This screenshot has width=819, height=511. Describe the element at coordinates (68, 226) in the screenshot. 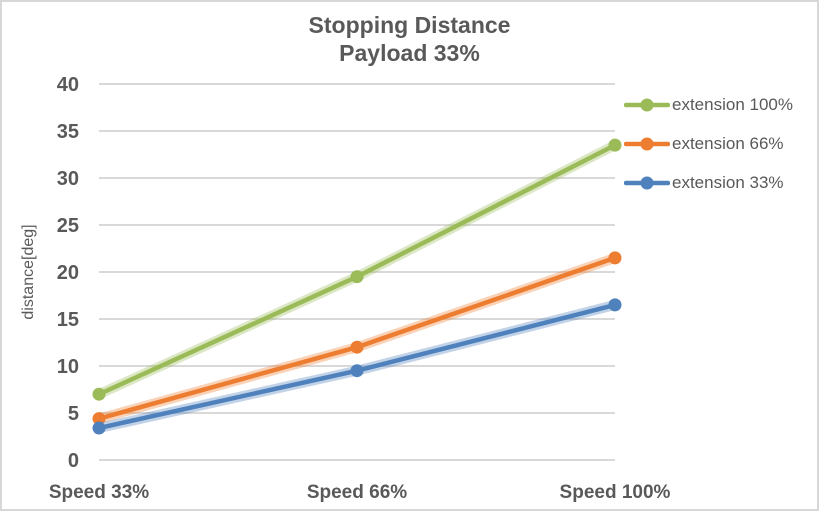

I see `y-tick-label: 25` at that location.